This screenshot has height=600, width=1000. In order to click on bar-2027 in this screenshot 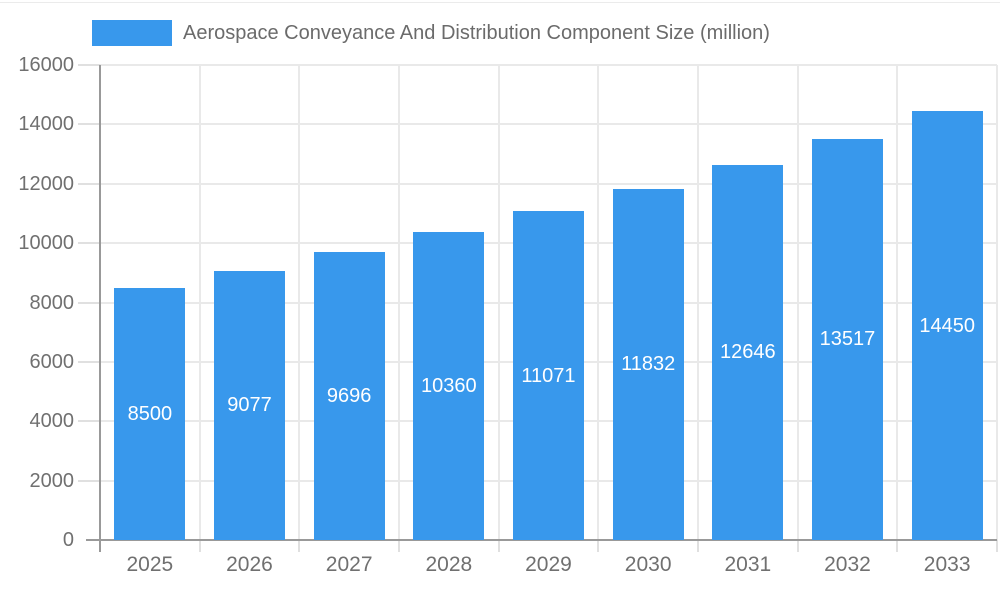, I will do `click(349, 396)`.